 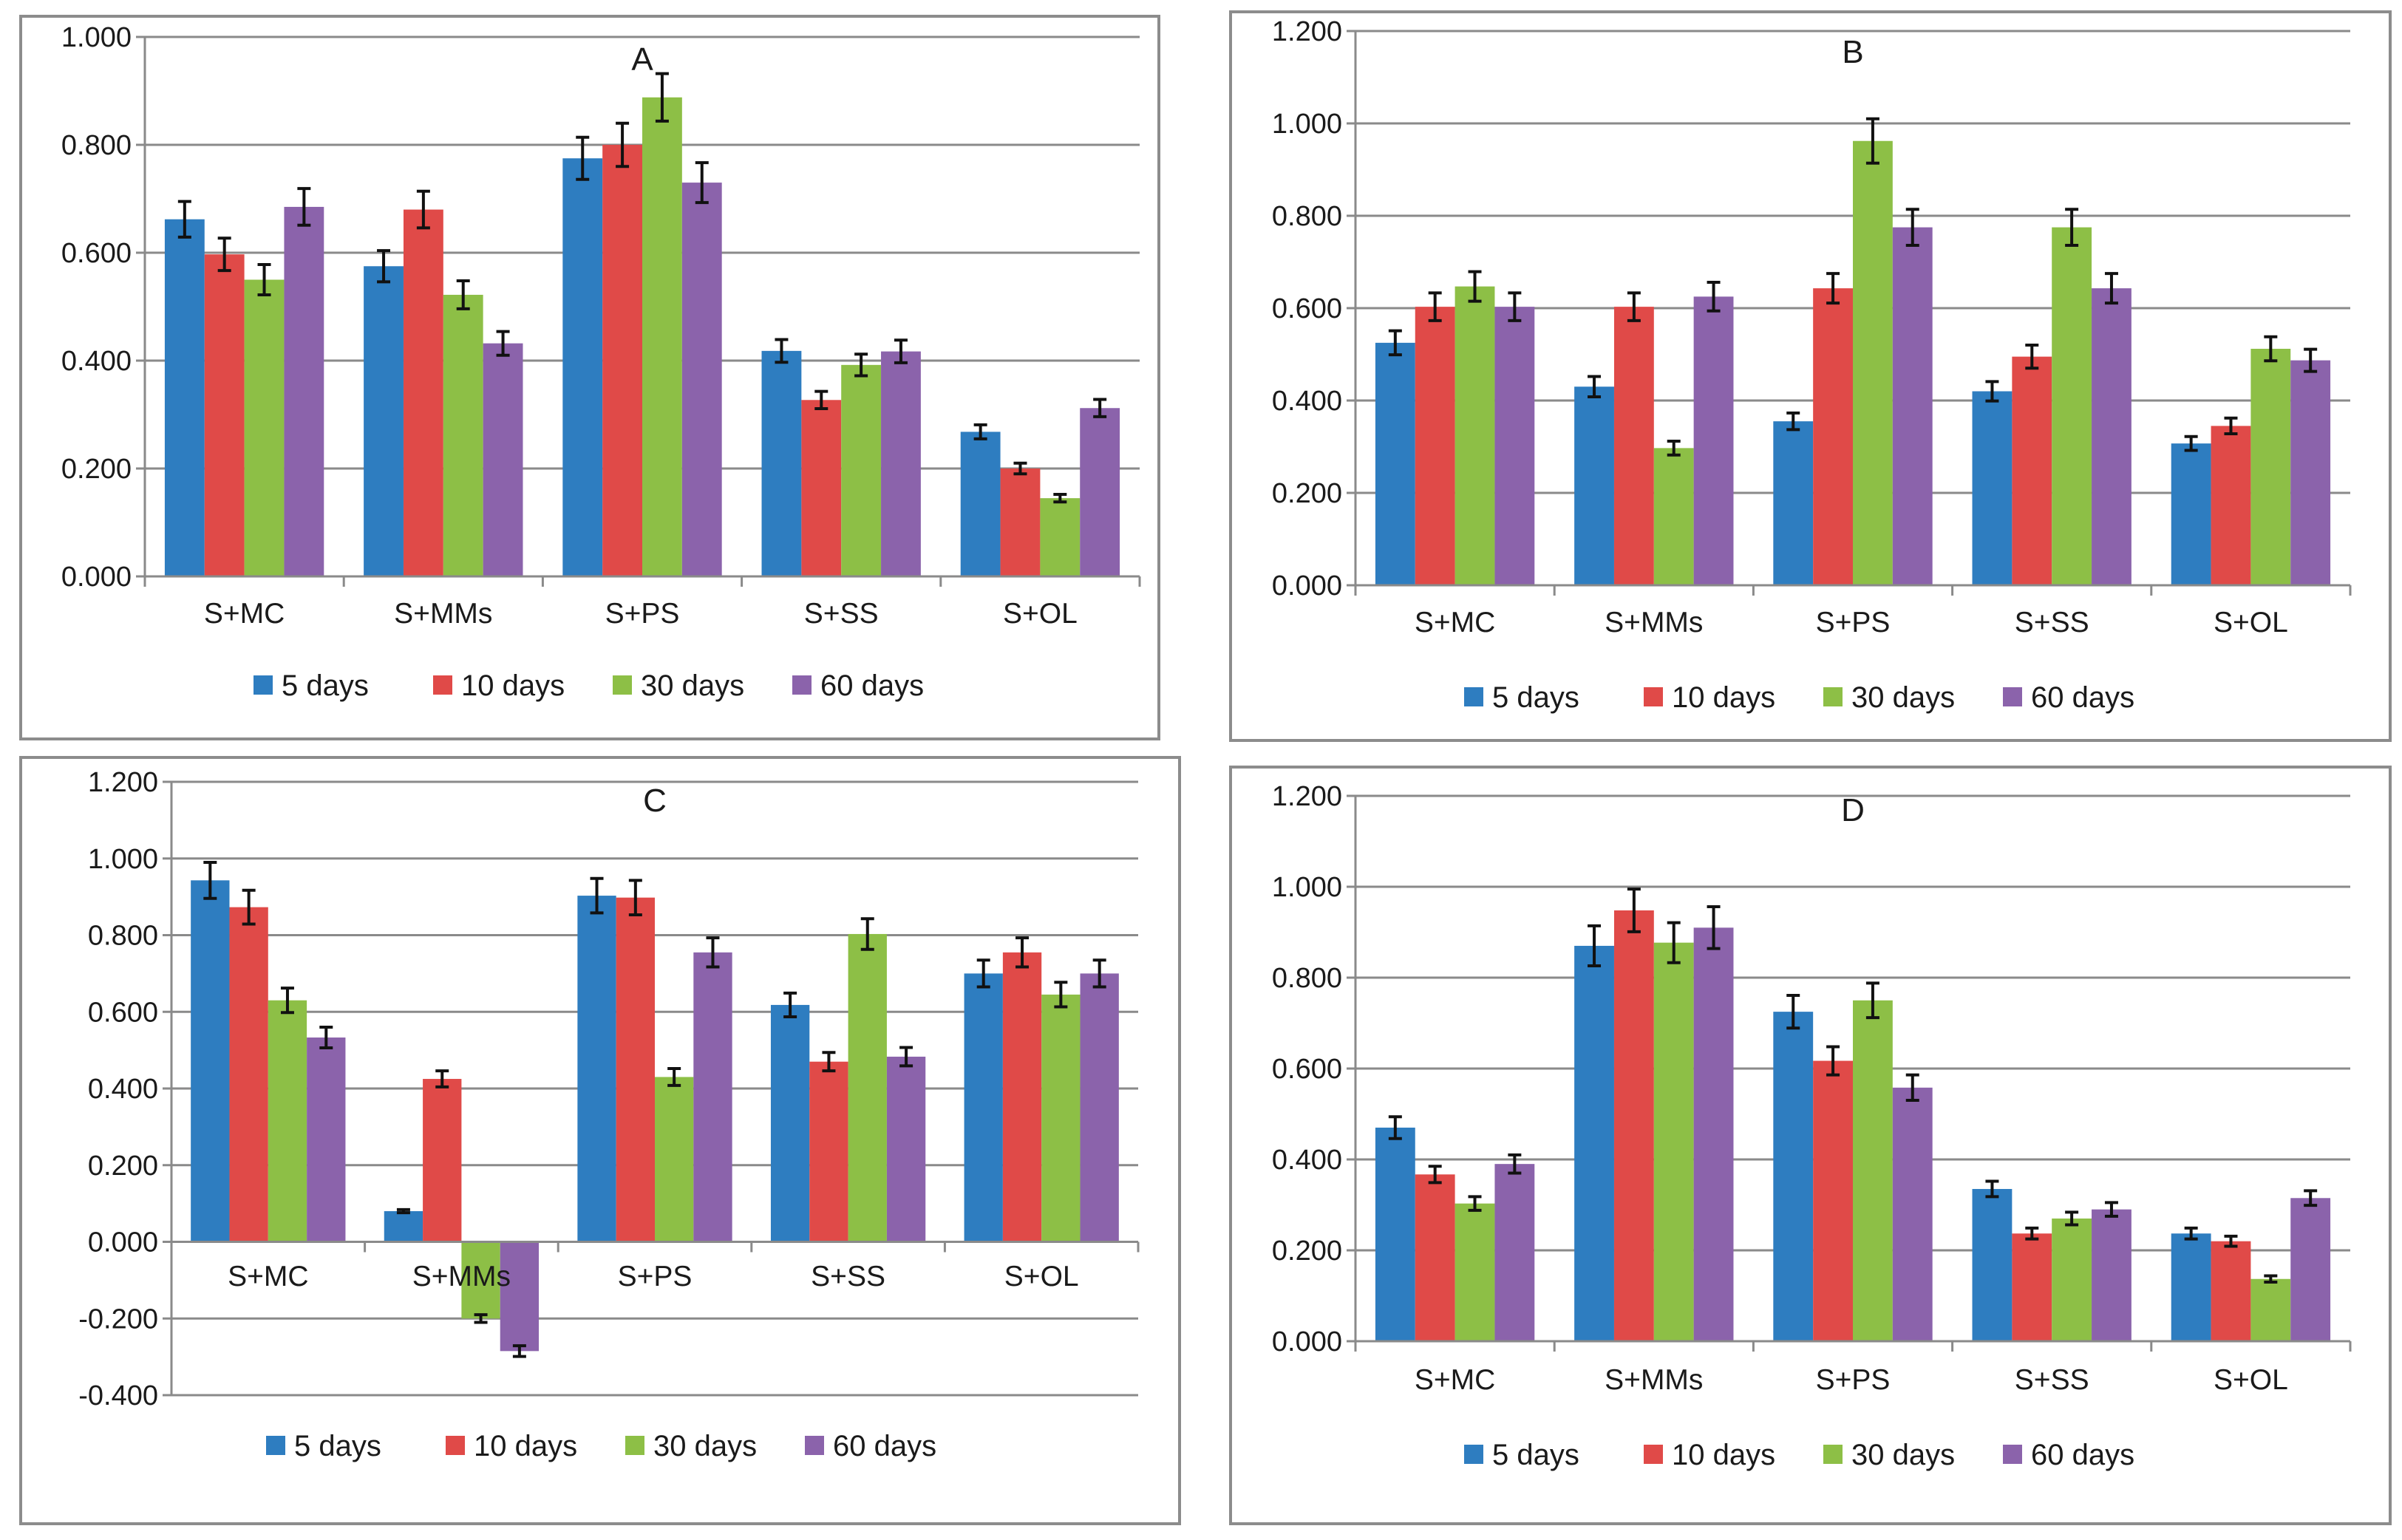 I want to click on chart-title: C, so click(x=655, y=801).